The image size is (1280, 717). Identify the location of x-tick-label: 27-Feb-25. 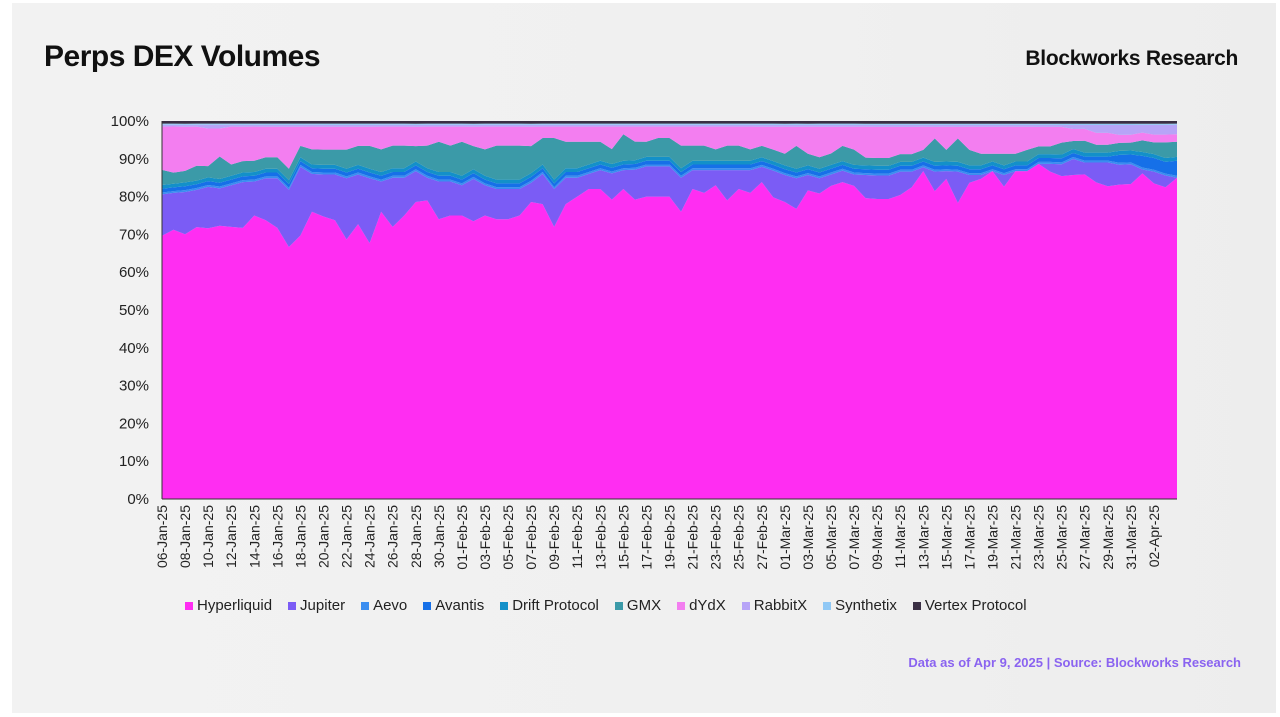
(762, 537).